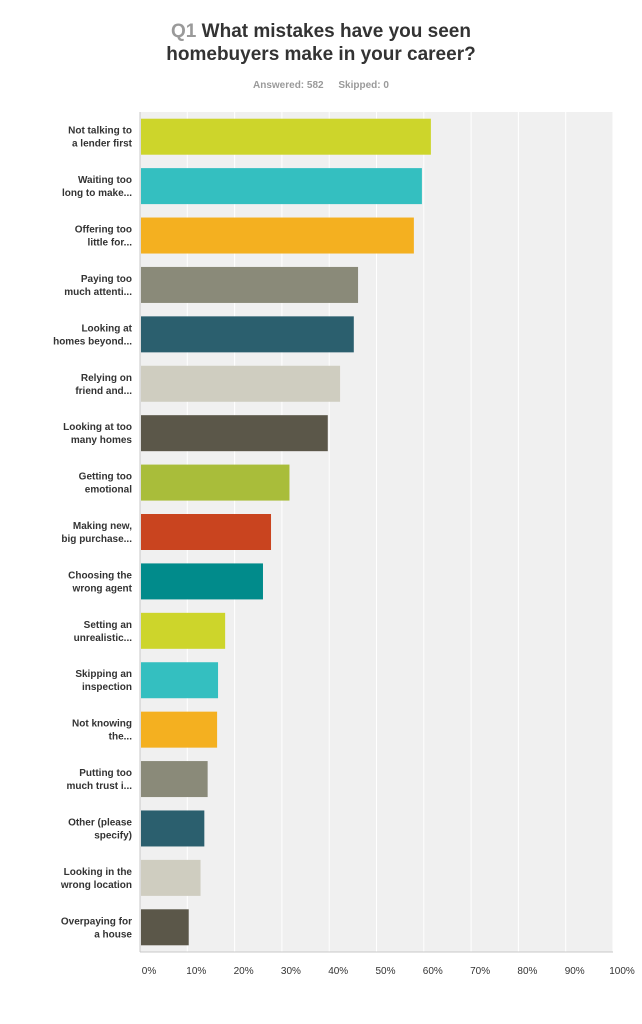  What do you see at coordinates (184, 31) in the screenshot?
I see `question-number: Q1` at bounding box center [184, 31].